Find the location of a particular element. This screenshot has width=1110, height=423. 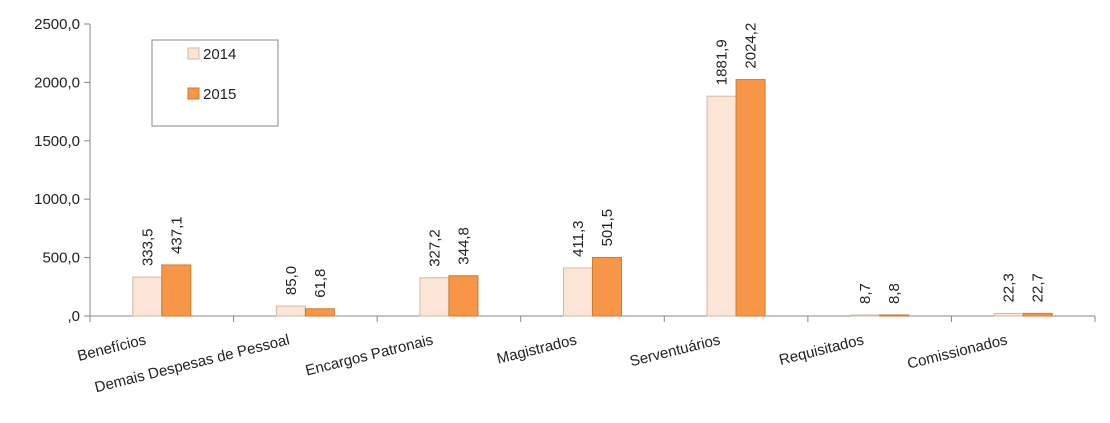

y-tick-label: 1500,0 is located at coordinates (57, 141).